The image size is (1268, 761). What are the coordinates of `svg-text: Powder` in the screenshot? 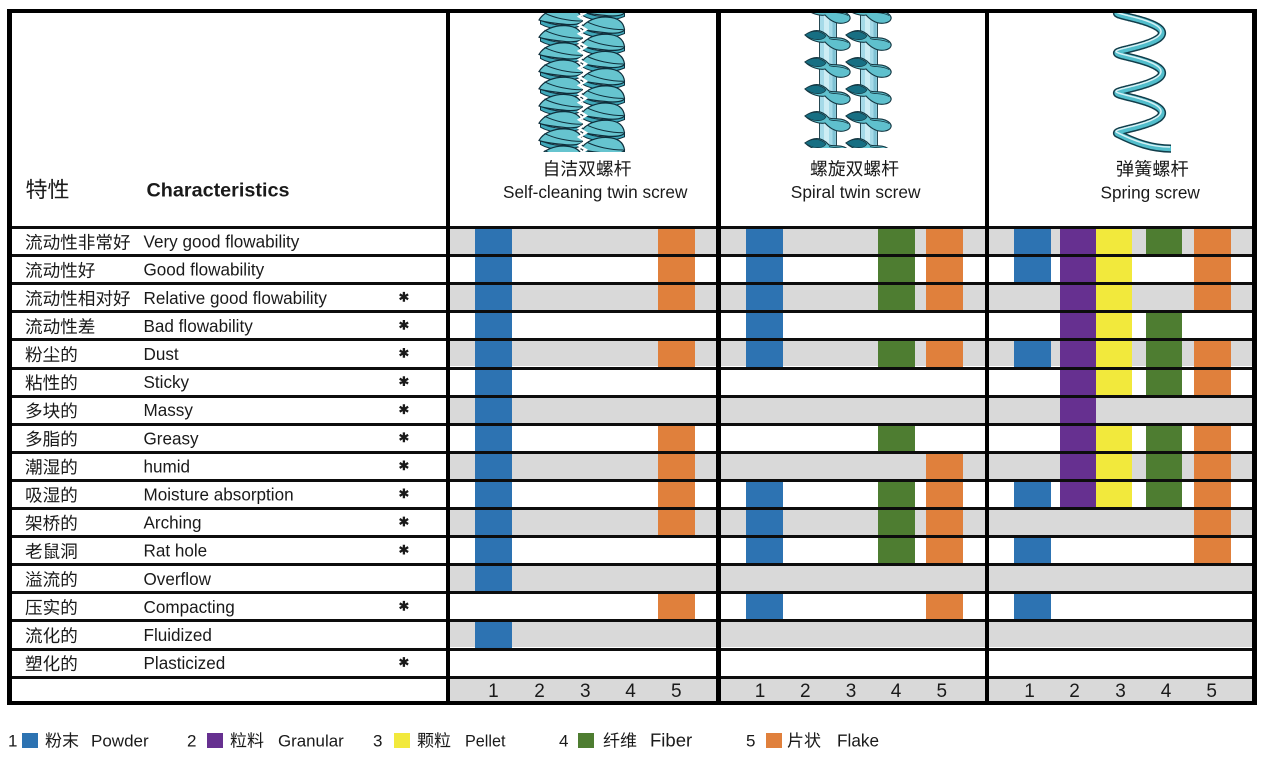 It's located at (120, 741).